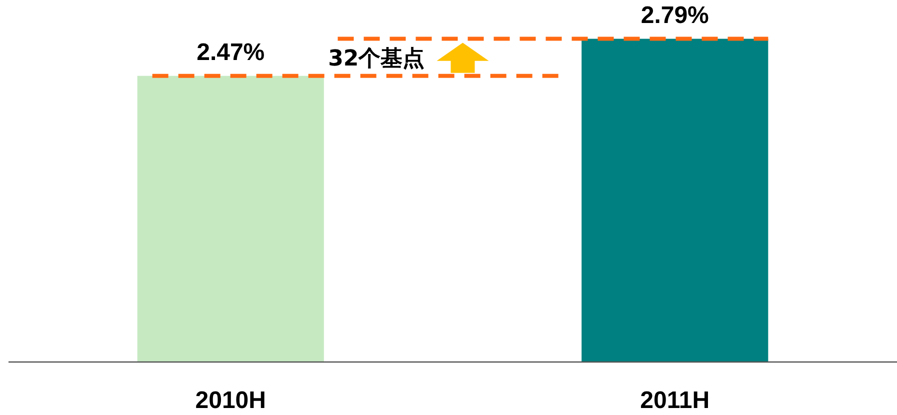 The height and width of the screenshot is (415, 897). What do you see at coordinates (675, 400) in the screenshot?
I see `x-tick-label: 2011H` at bounding box center [675, 400].